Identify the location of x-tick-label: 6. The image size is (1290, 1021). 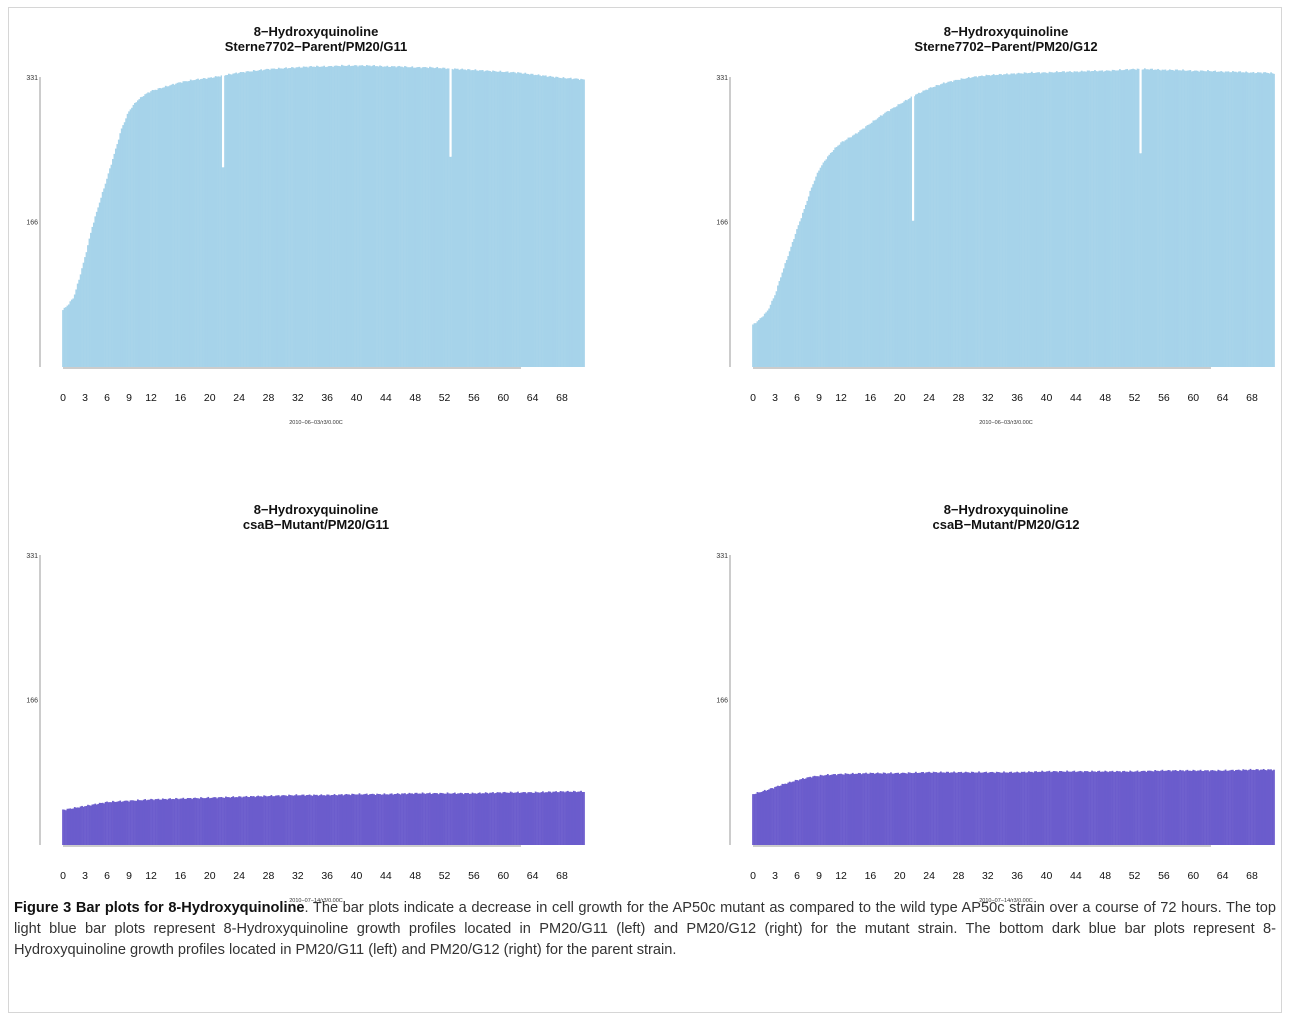
(797, 398).